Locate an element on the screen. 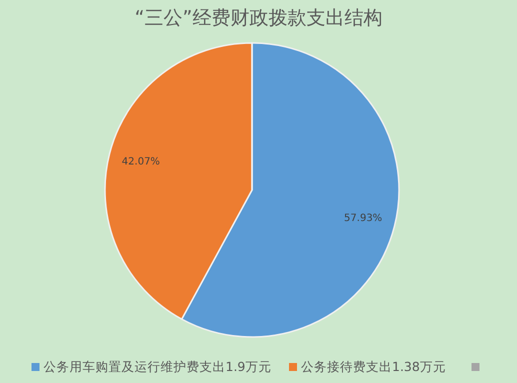 The width and height of the screenshot is (517, 383). data-label: 57.93% is located at coordinates (363, 218).